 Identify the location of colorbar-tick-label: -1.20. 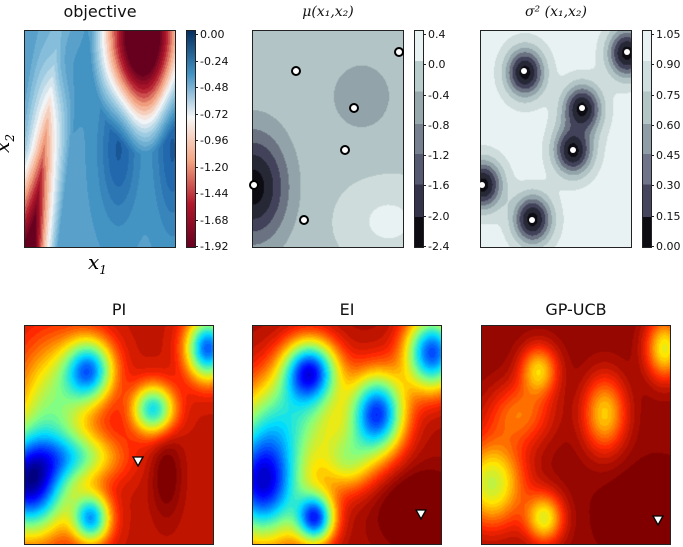
(211, 167).